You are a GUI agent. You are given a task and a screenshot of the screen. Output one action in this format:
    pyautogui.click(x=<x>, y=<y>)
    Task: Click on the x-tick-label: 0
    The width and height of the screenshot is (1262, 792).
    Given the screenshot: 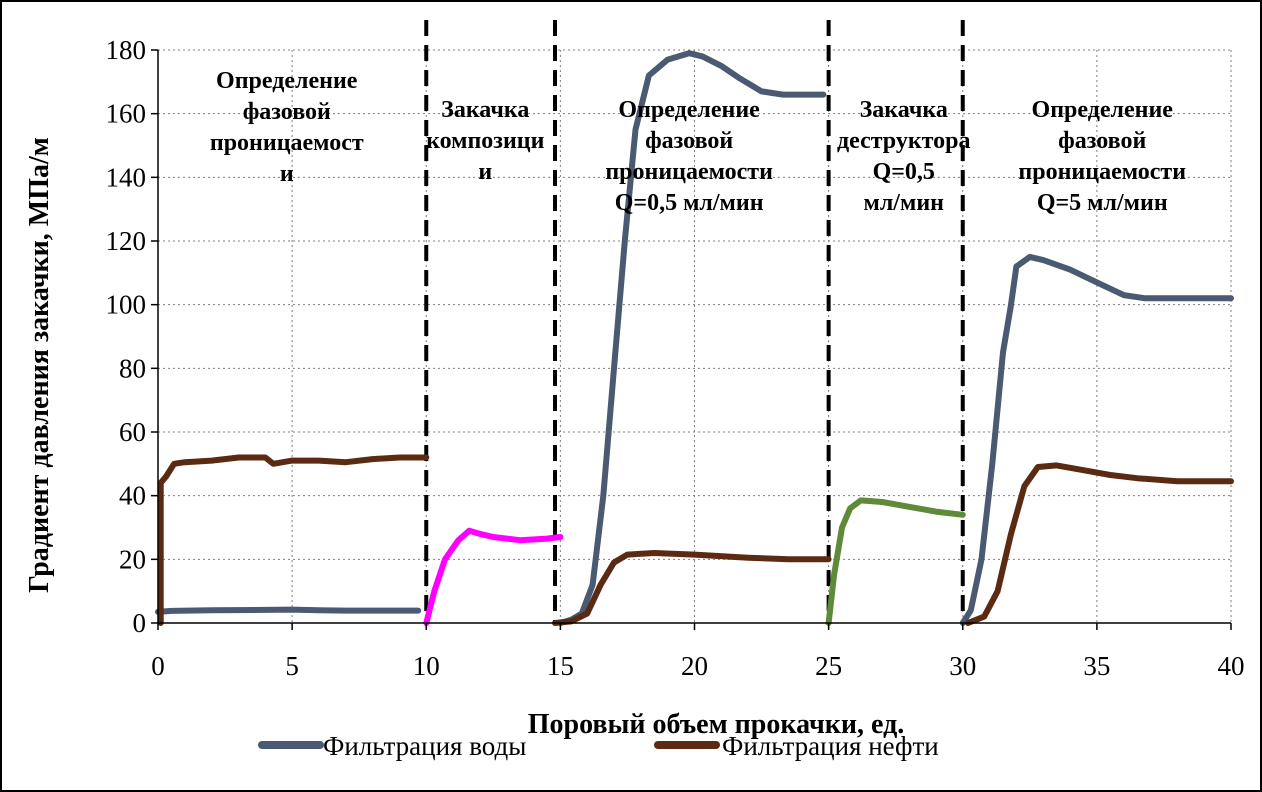 What is the action you would take?
    pyautogui.click(x=158, y=666)
    